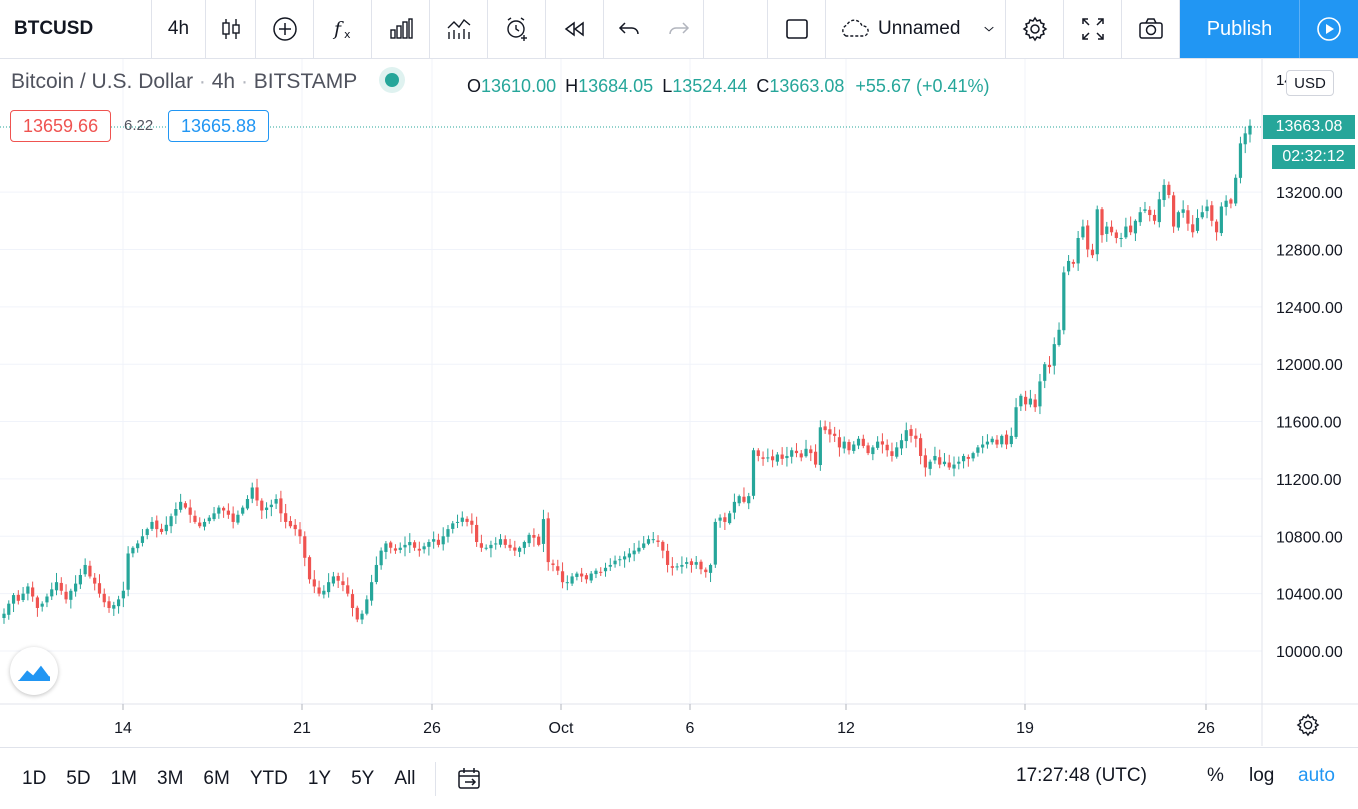 The image size is (1358, 809). I want to click on timeframe-ytd: YTD, so click(268, 778).